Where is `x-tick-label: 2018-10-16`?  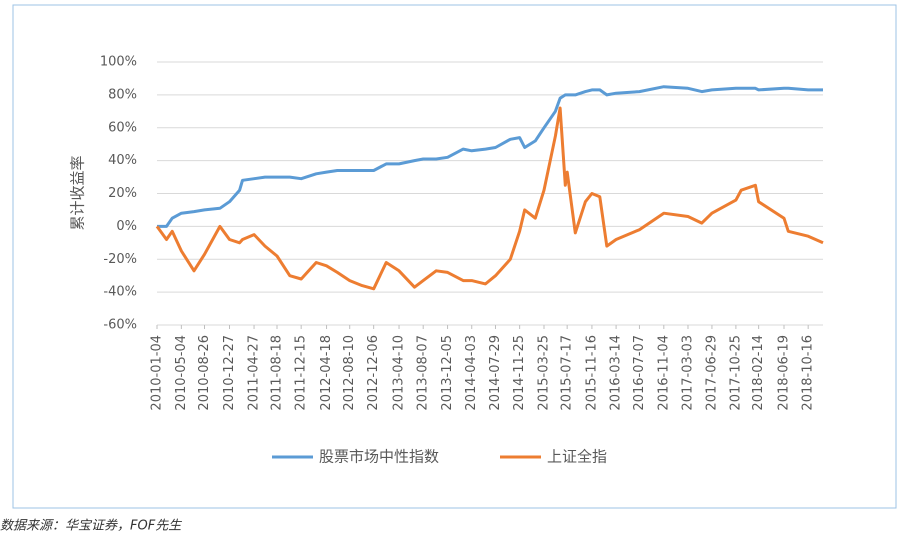
x-tick-label: 2018-10-16 is located at coordinates (808, 373).